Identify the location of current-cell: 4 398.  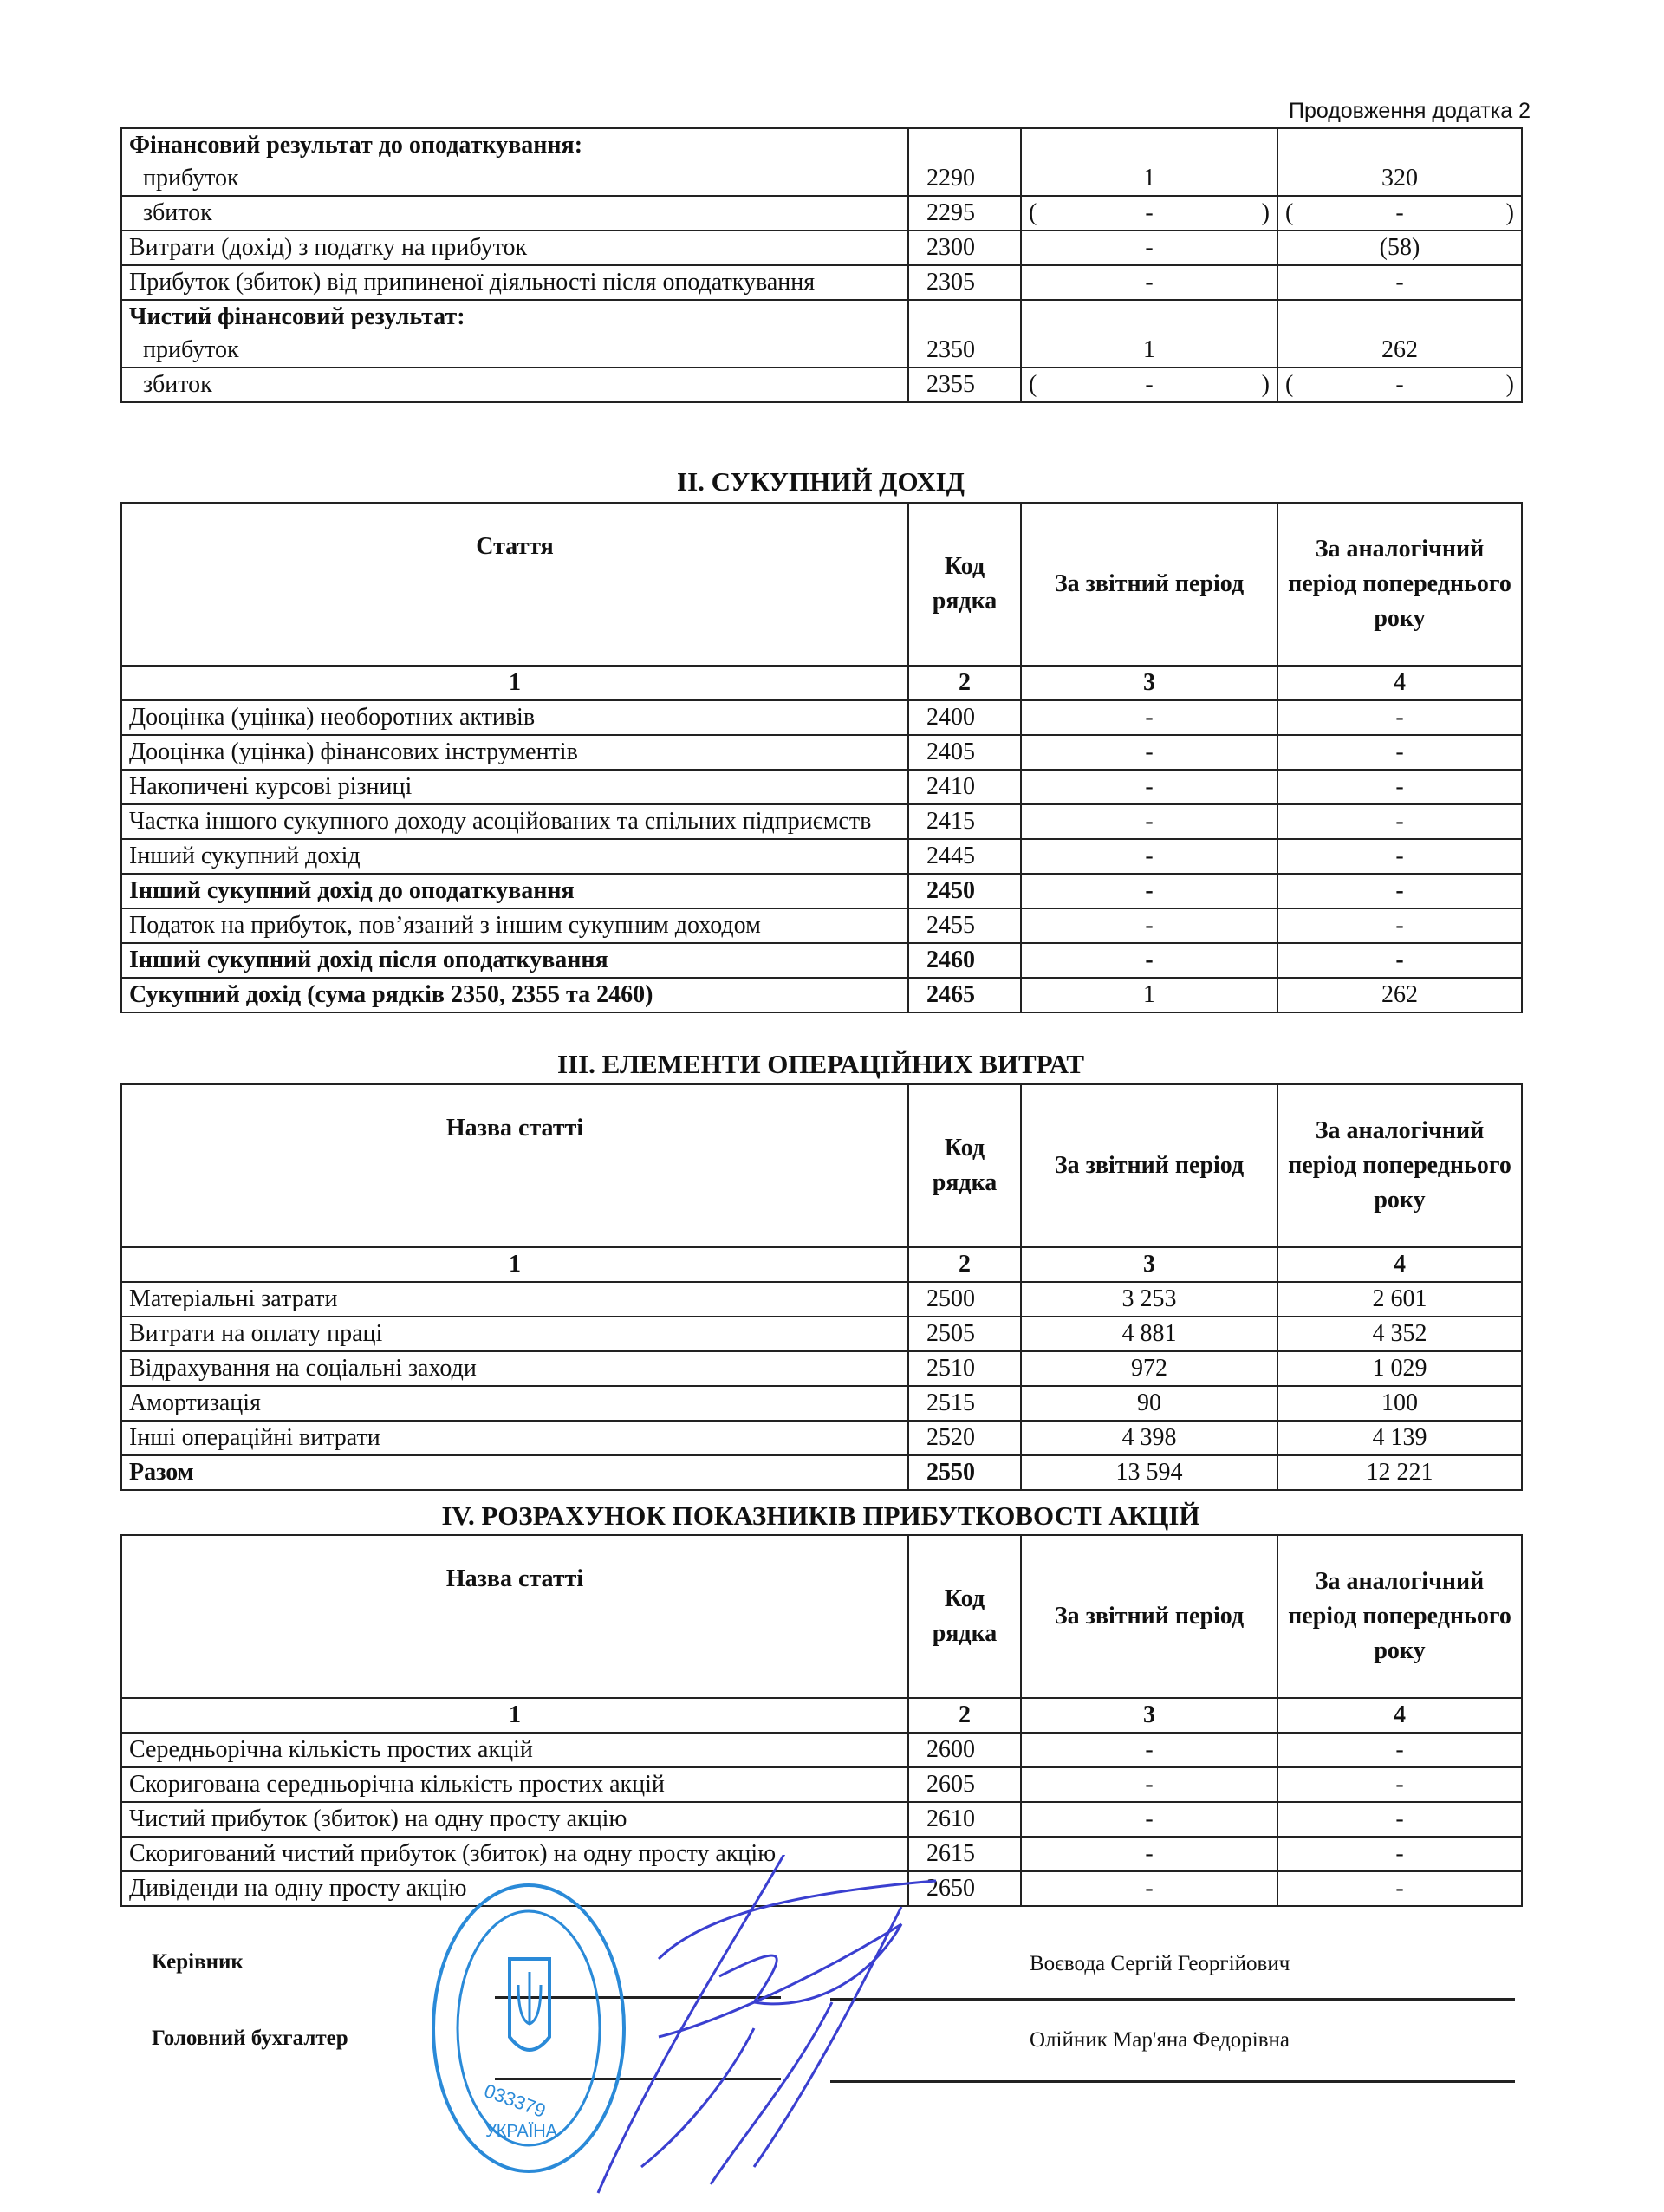
(1149, 1438).